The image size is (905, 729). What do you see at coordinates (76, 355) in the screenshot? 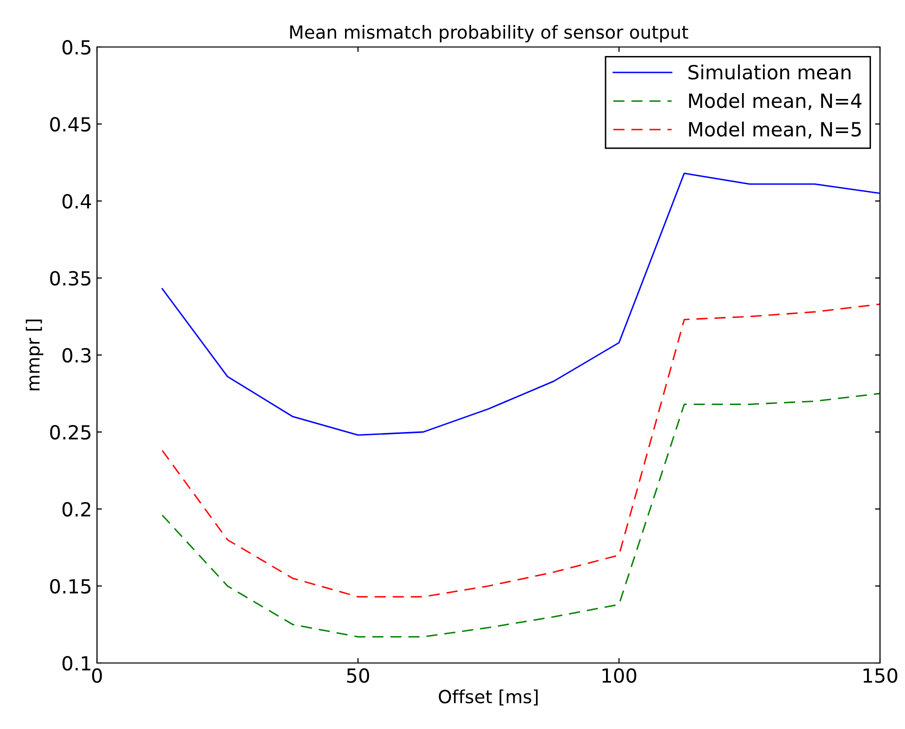
I see `y-tick-label: 0.3` at bounding box center [76, 355].